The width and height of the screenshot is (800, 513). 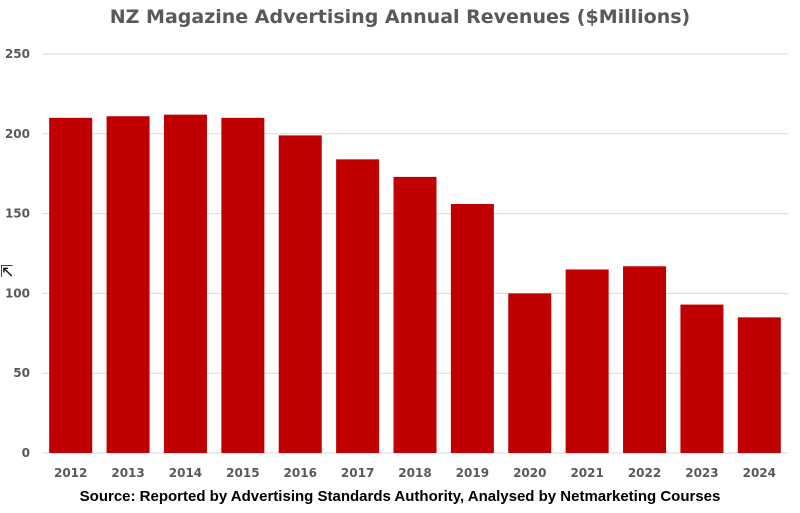 What do you see at coordinates (7, 271) in the screenshot?
I see `move-cursor-icon: ⇱` at bounding box center [7, 271].